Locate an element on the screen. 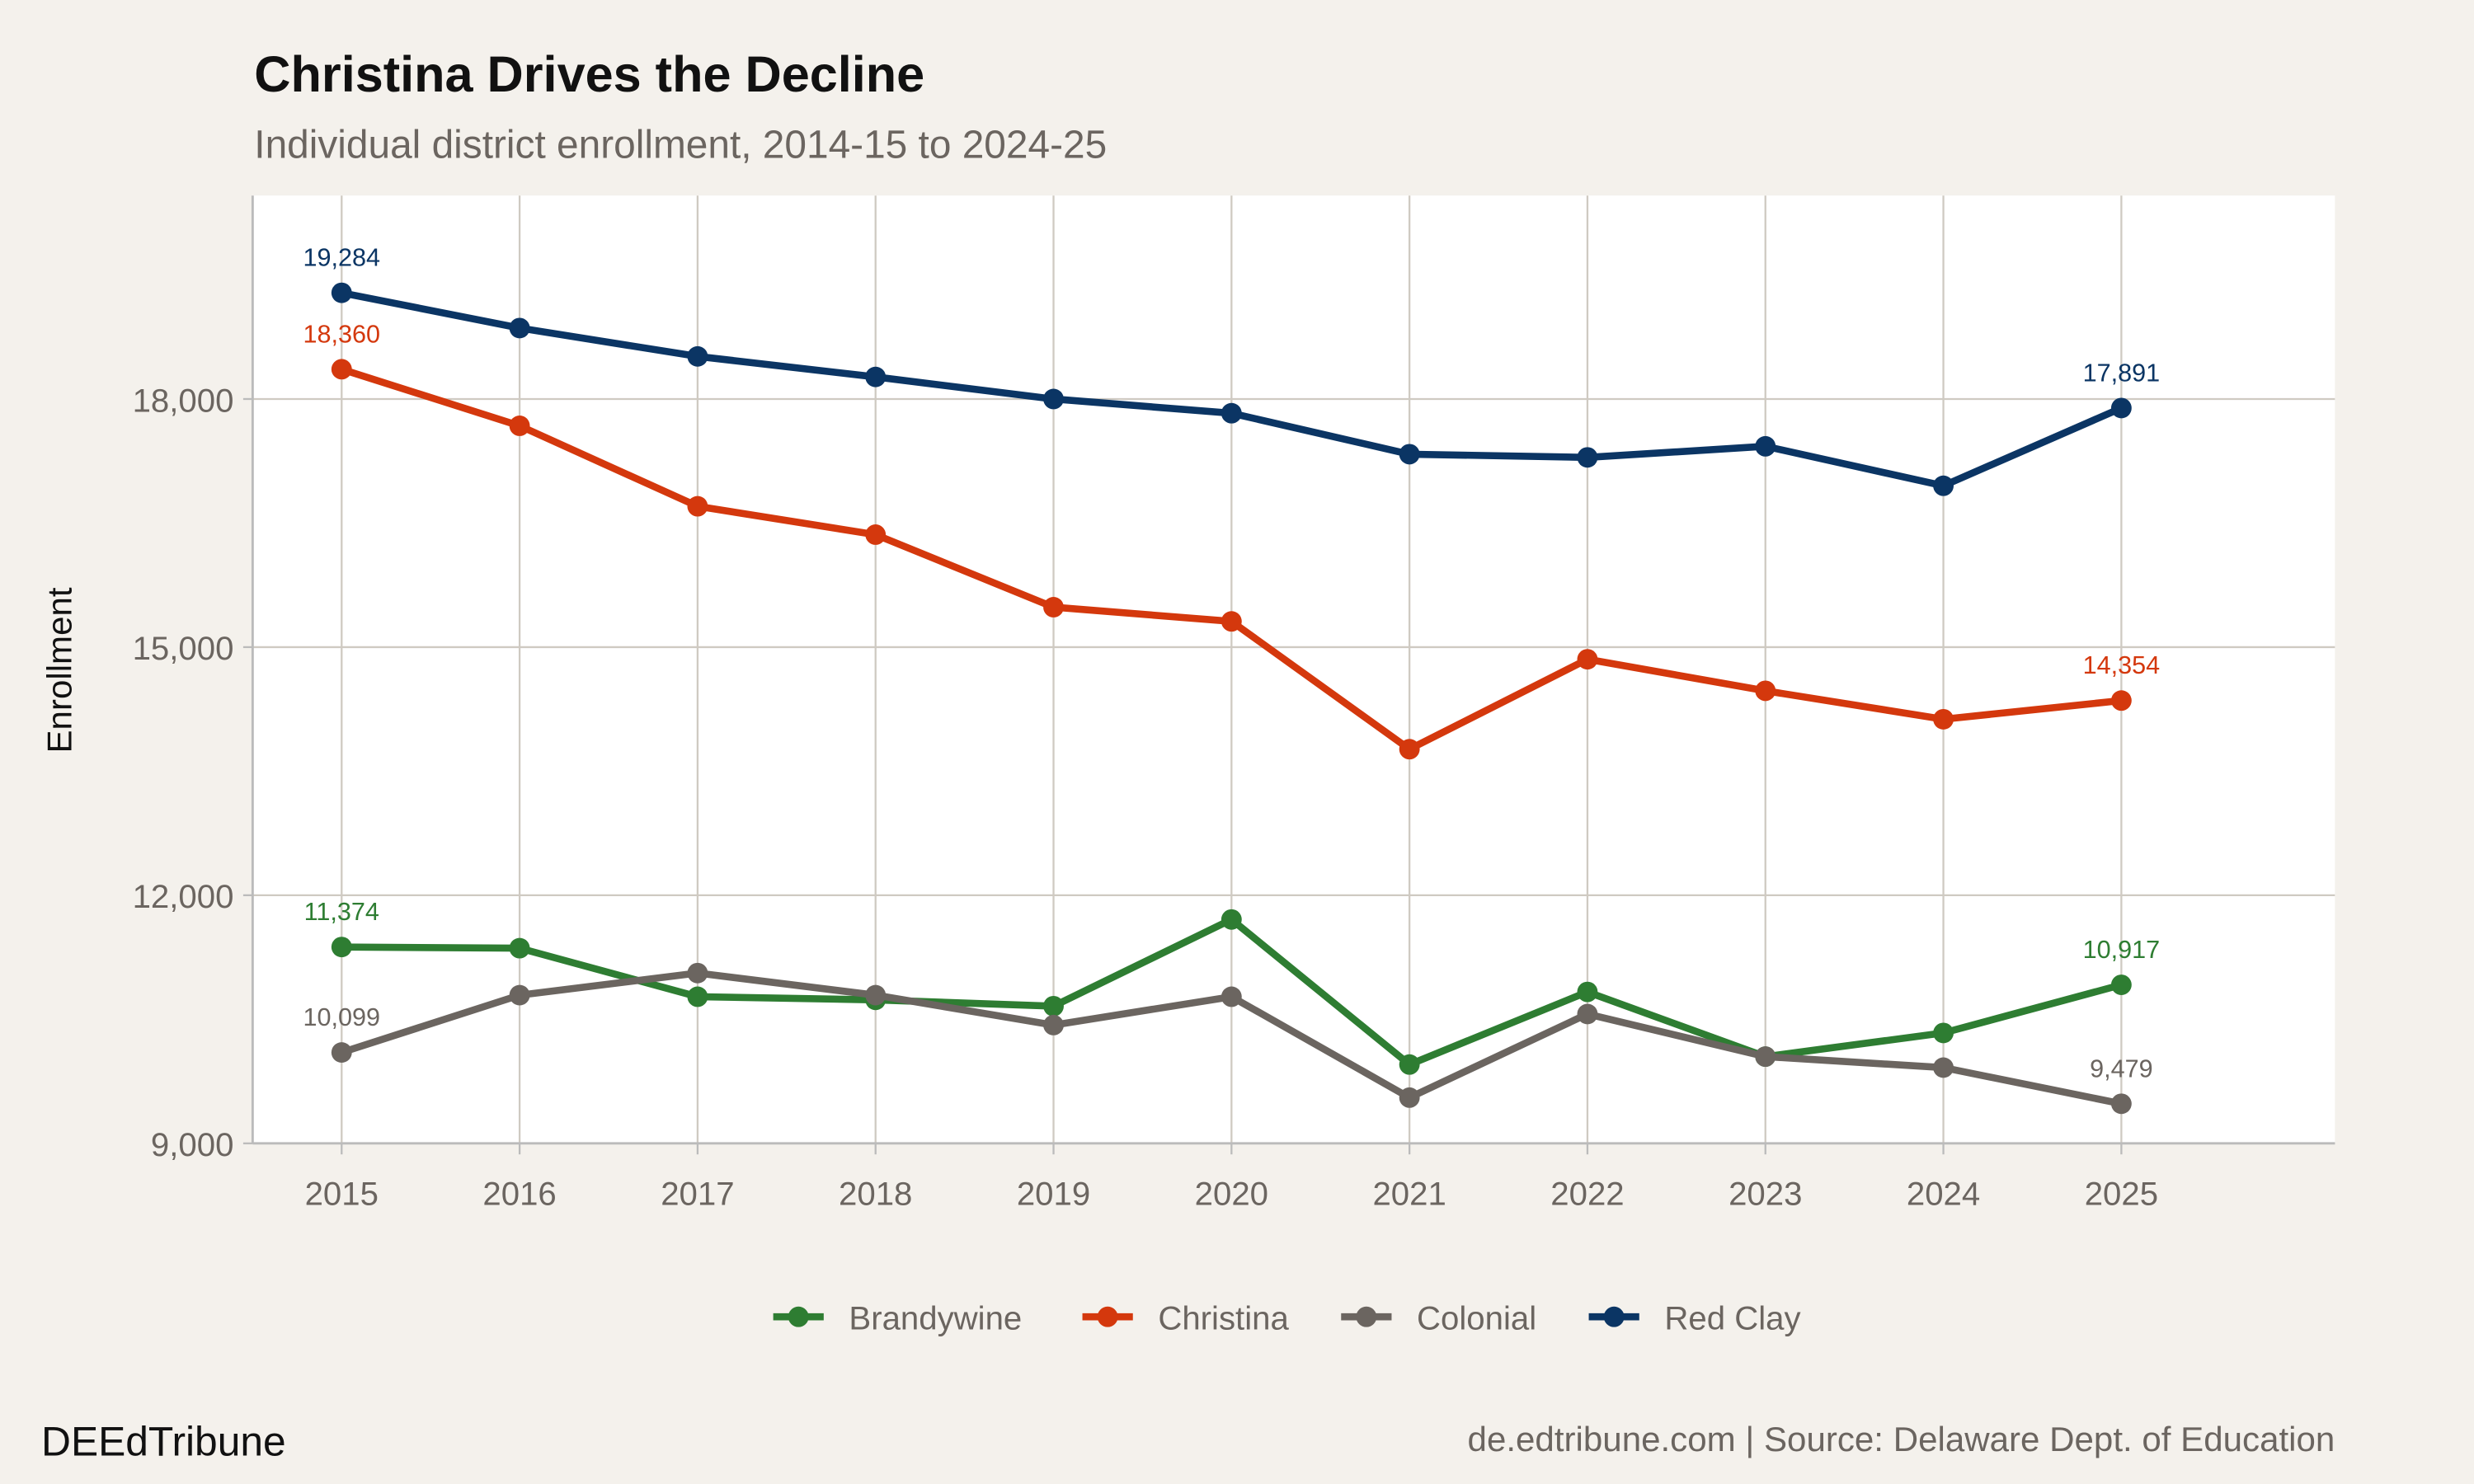  legend-label: Brandywine is located at coordinates (935, 1318).